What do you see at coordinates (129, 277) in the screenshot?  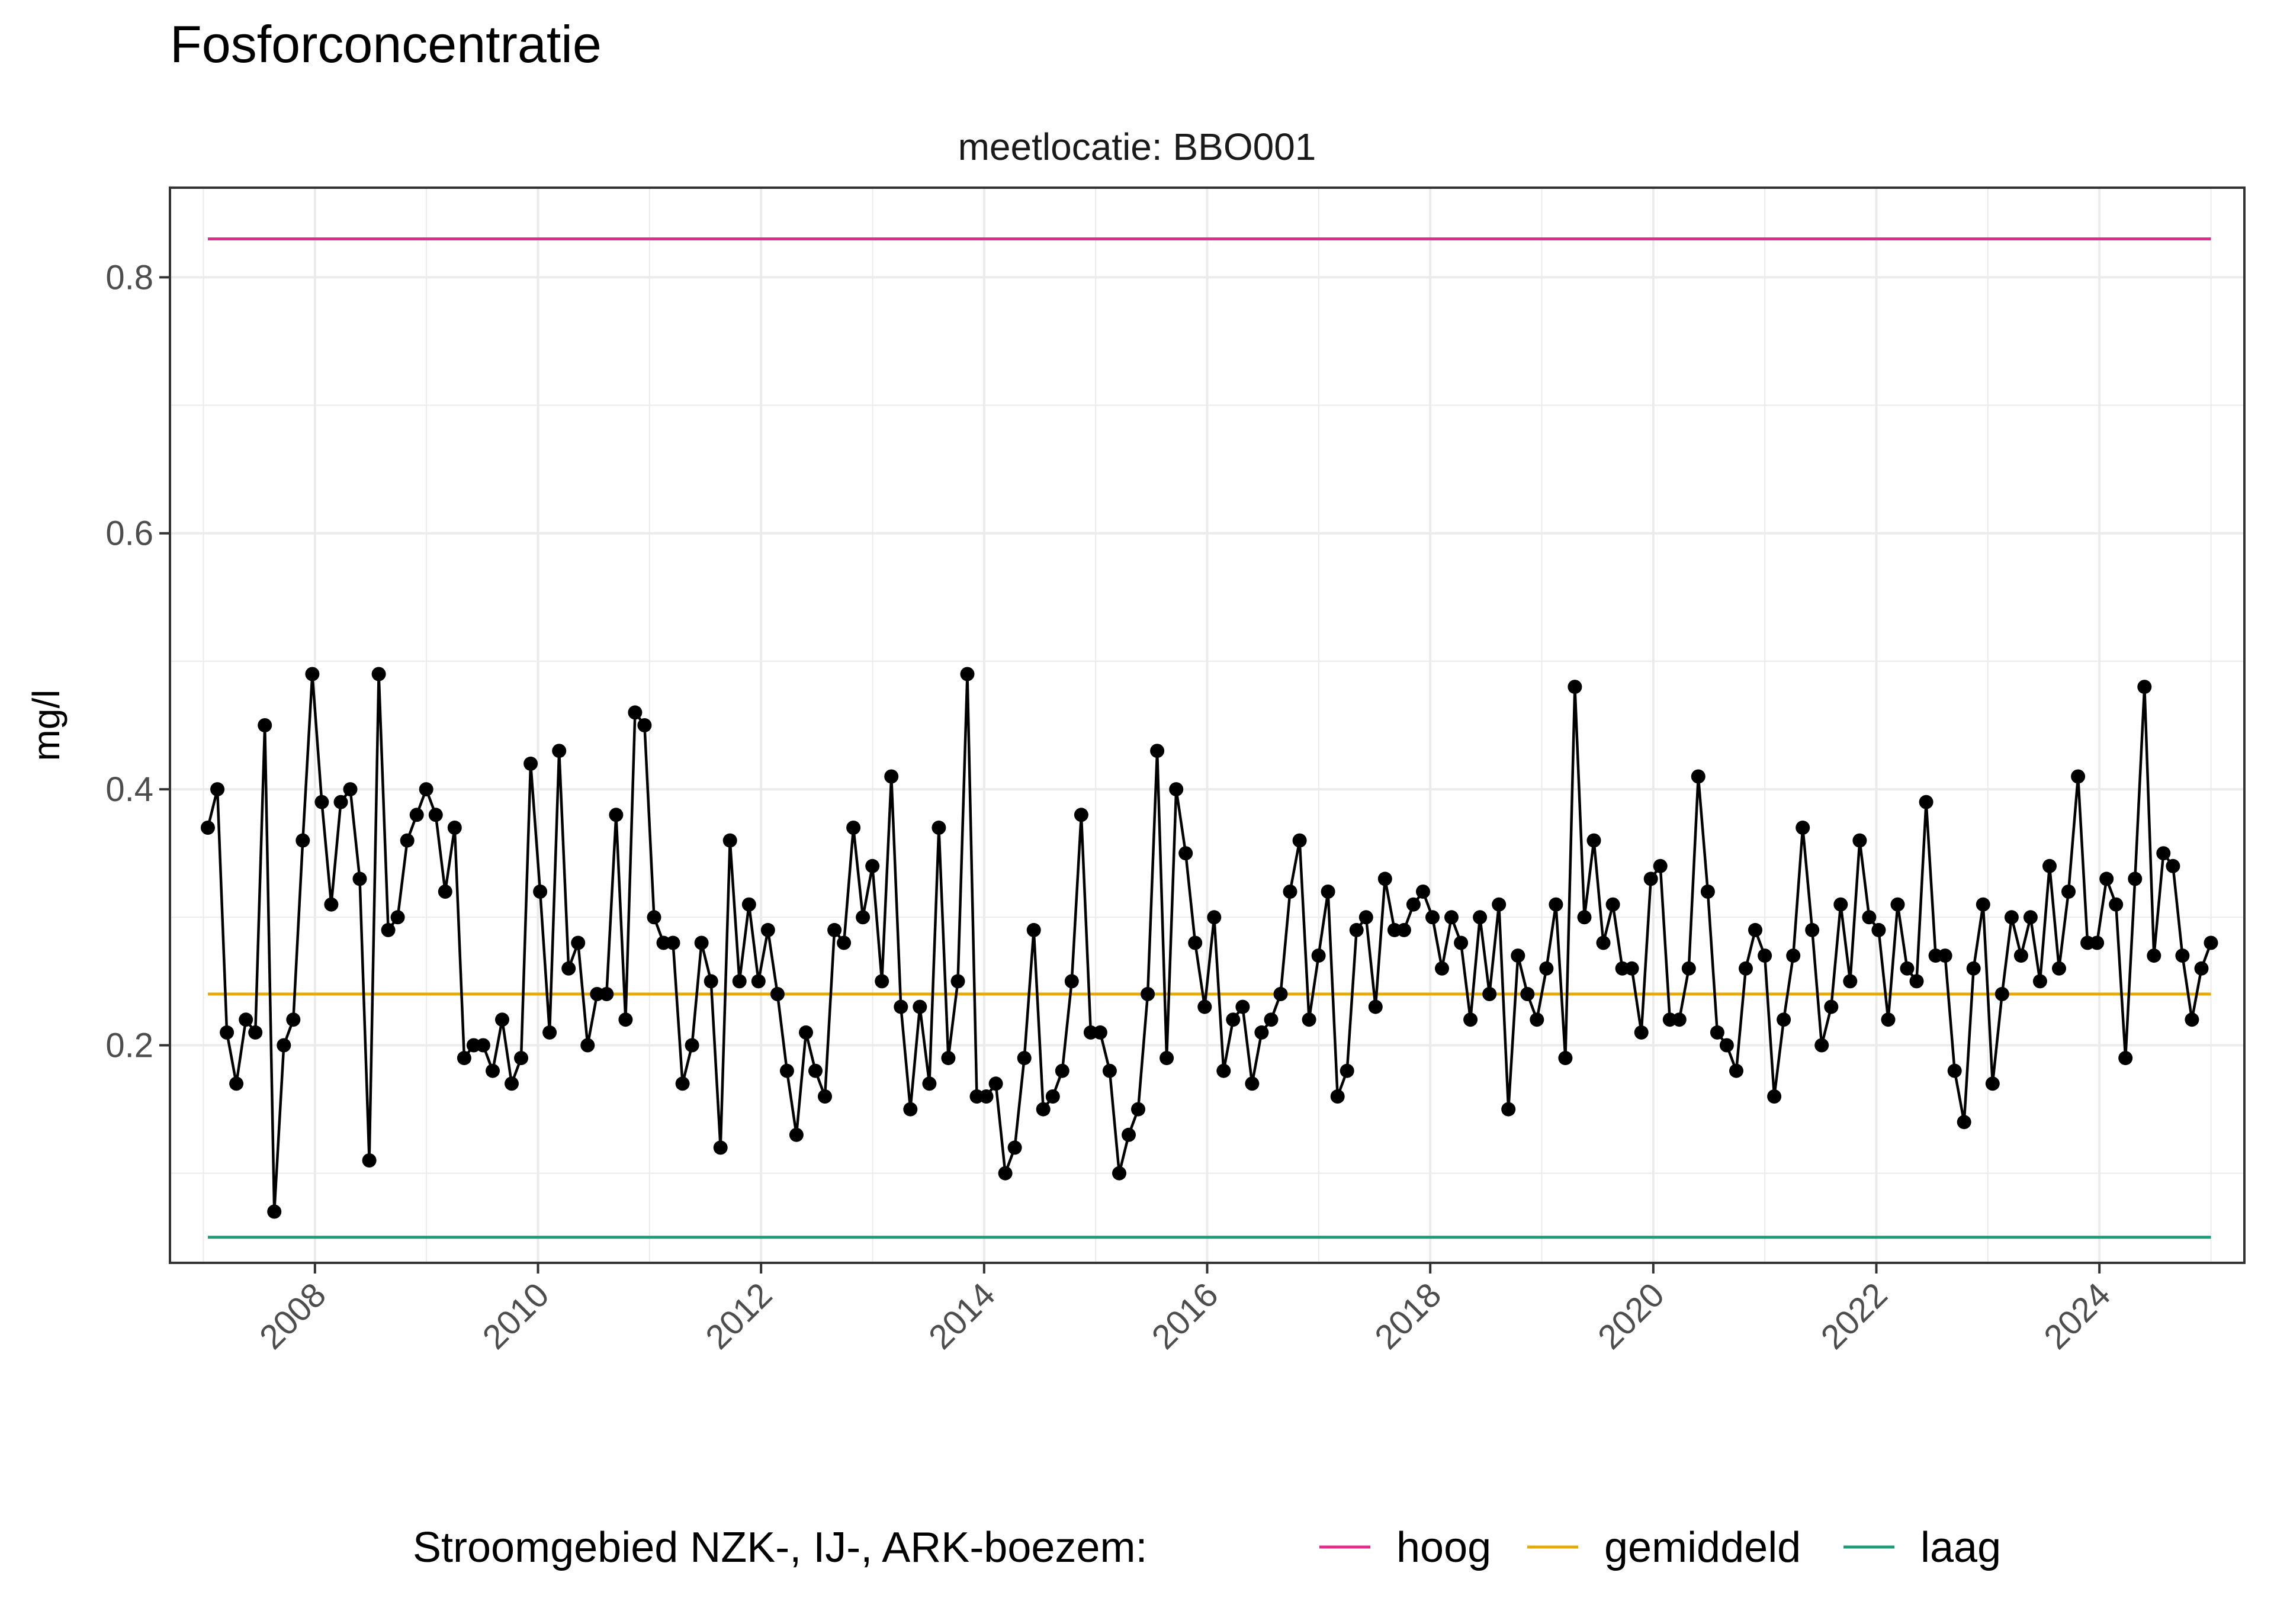 I see `y-tick-label: 0.8` at bounding box center [129, 277].